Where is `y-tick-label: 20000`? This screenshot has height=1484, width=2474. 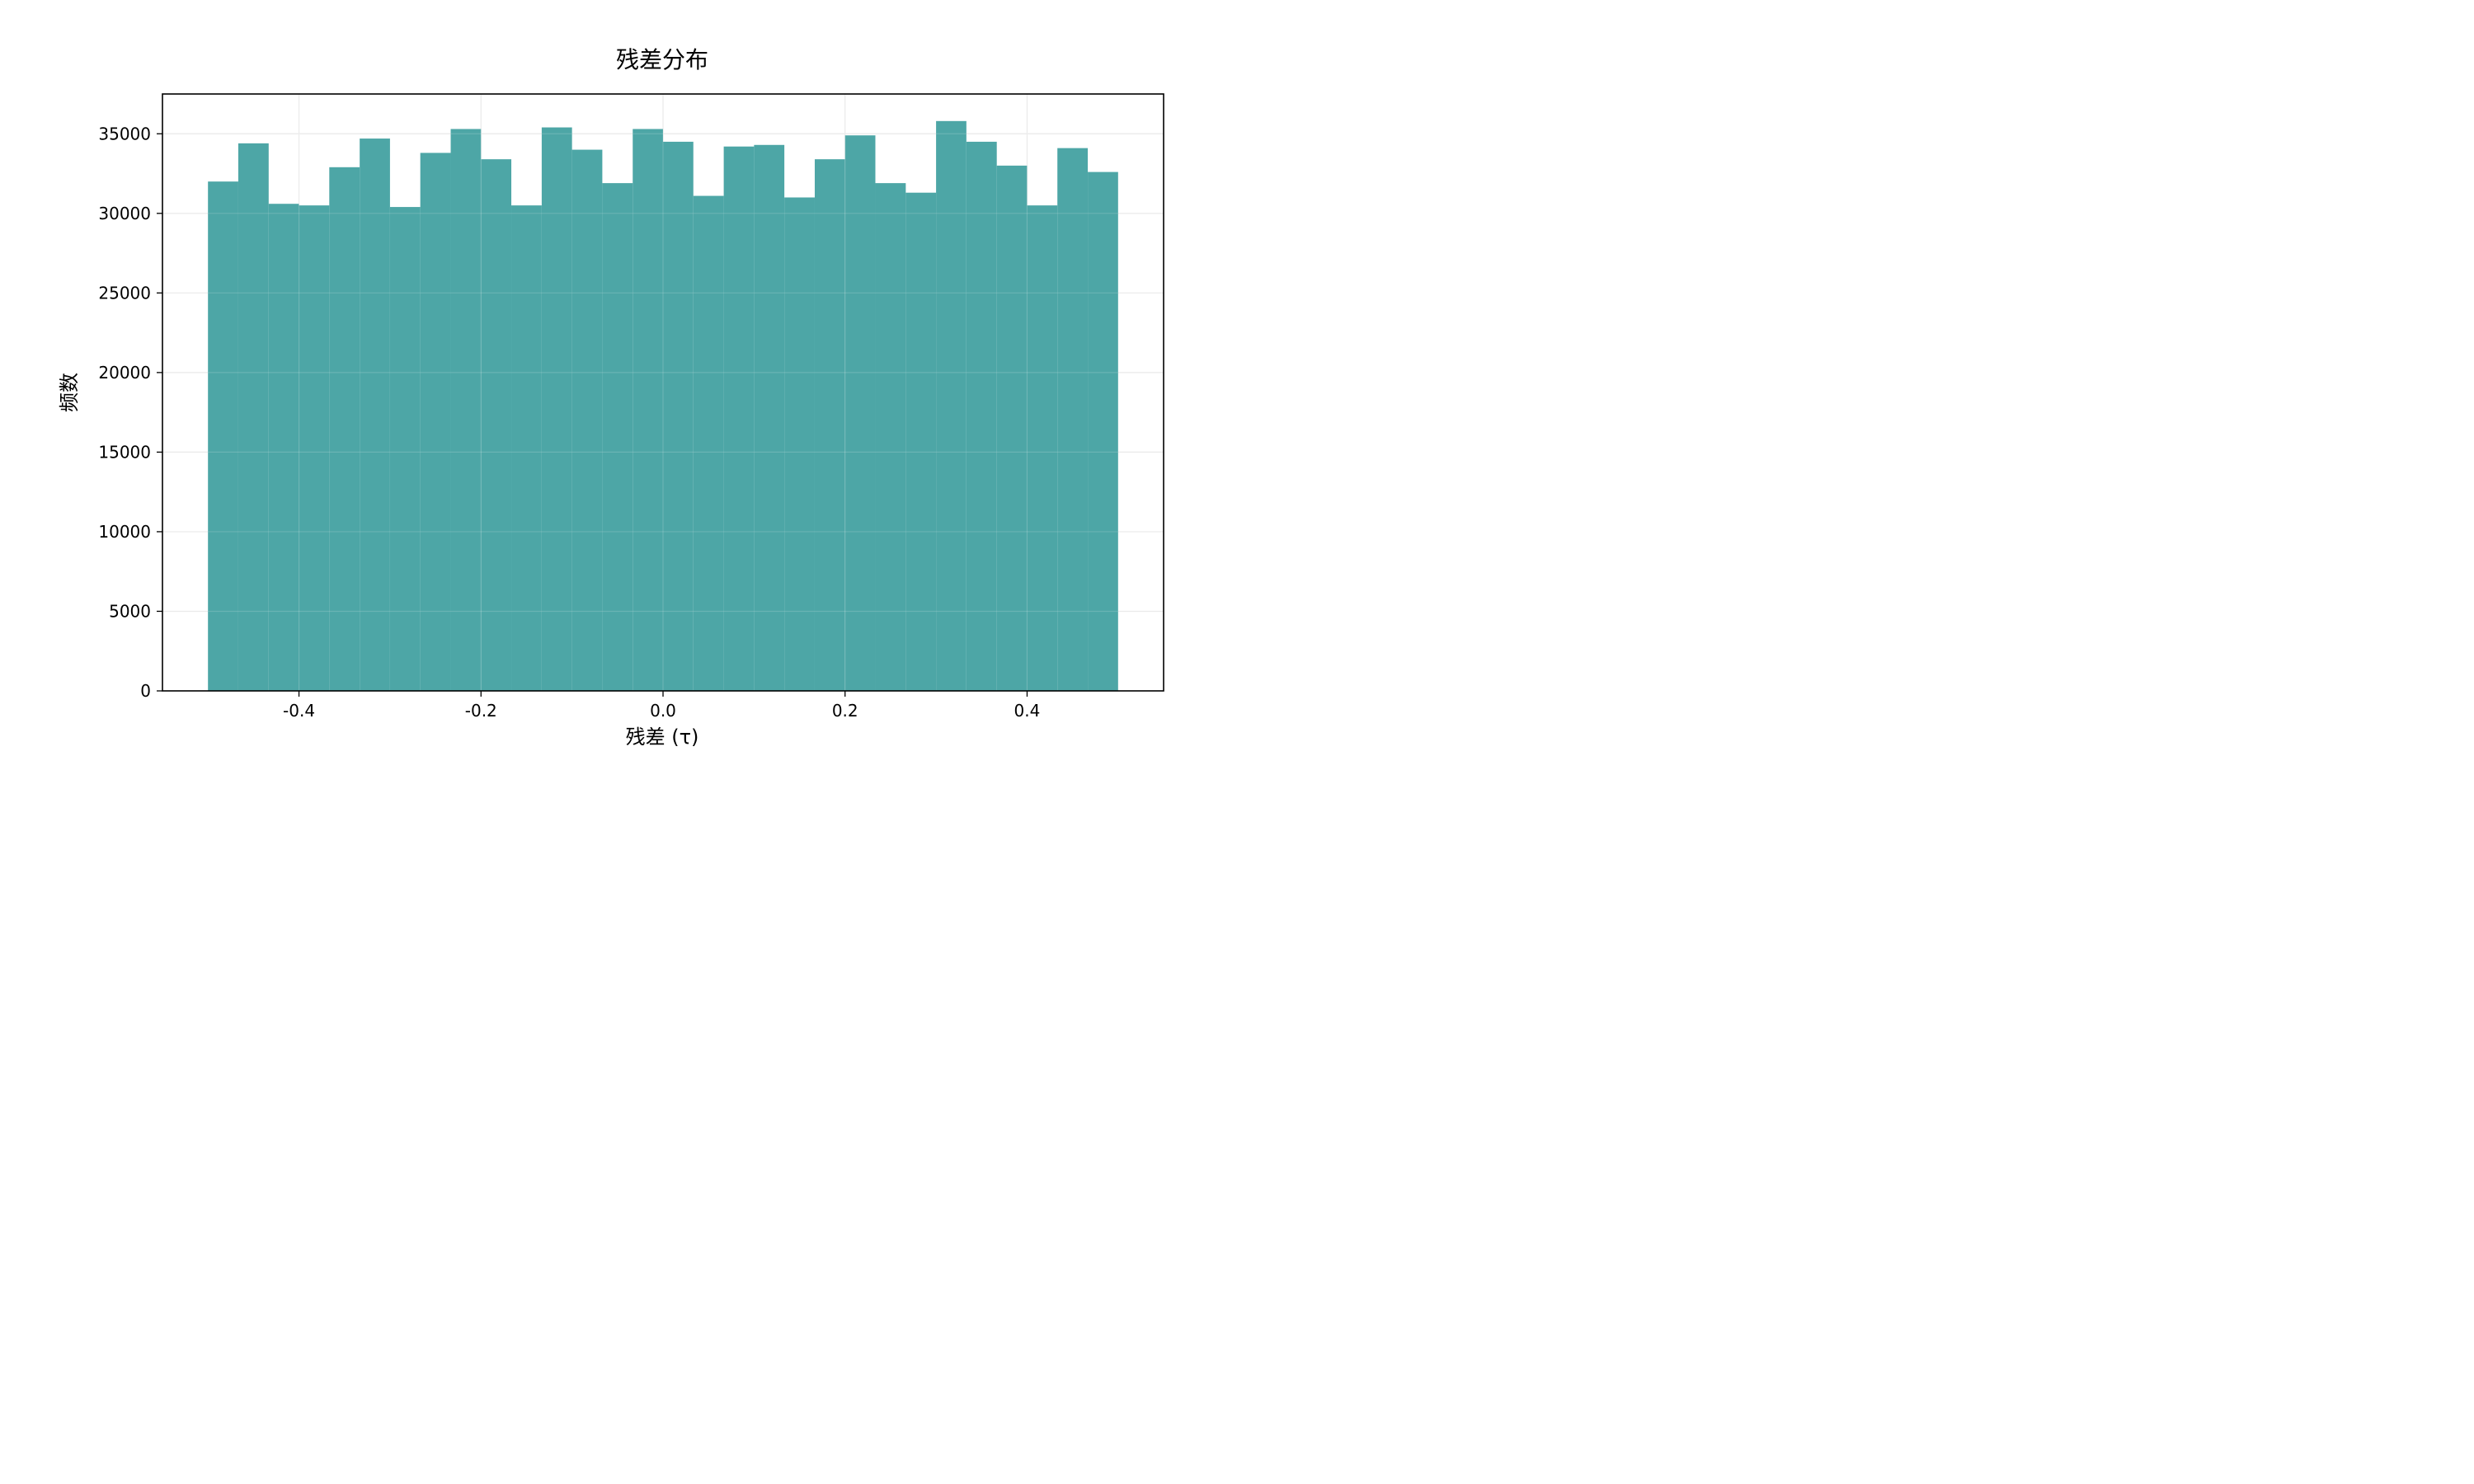
y-tick-label: 20000 is located at coordinates (124, 373).